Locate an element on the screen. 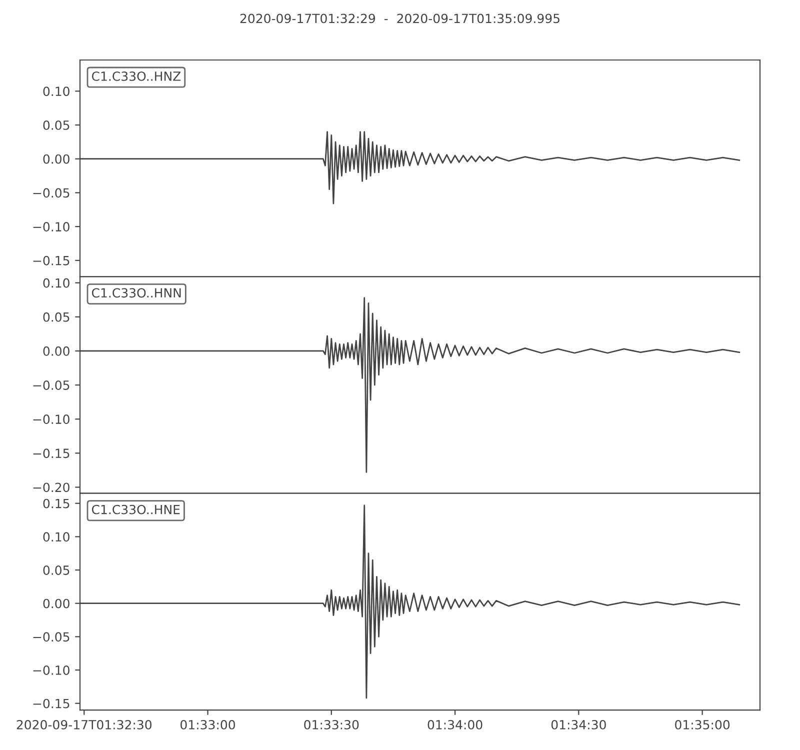  x-tick-label: 2020-09-17T01:32:30 is located at coordinates (84, 725).